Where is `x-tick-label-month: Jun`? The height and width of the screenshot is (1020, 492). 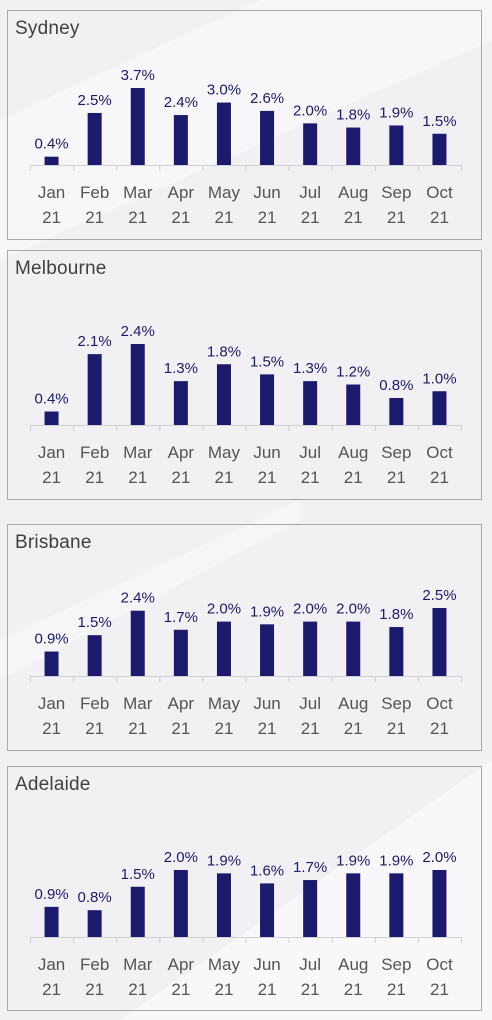
x-tick-label-month: Jun is located at coordinates (266, 964).